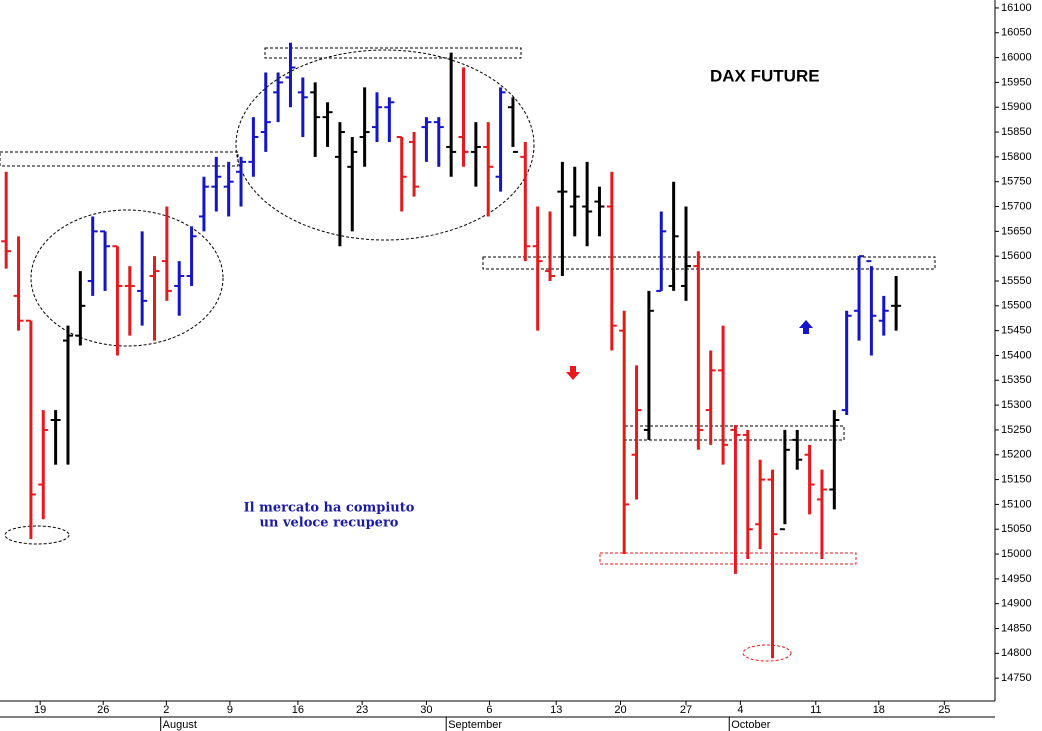 The width and height of the screenshot is (1042, 731). Describe the element at coordinates (1016, 355) in the screenshot. I see `y-tick-label: 15400` at that location.